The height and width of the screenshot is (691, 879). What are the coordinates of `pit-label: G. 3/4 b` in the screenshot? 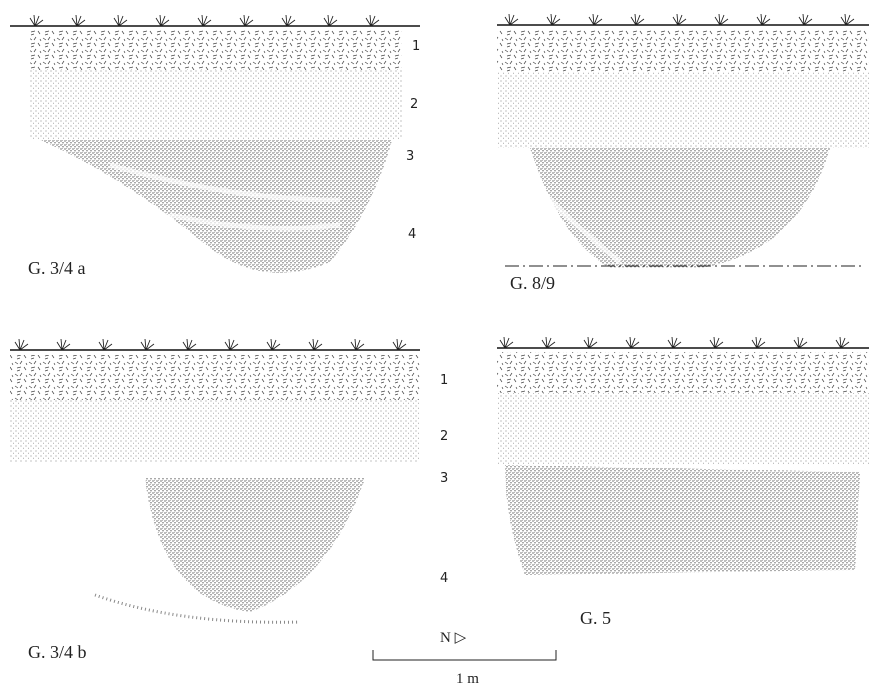 It's located at (57, 652).